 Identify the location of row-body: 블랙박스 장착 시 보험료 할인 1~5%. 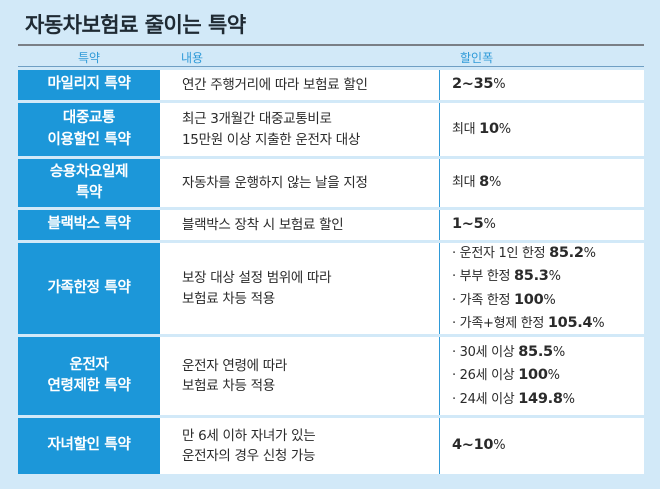
(402, 225).